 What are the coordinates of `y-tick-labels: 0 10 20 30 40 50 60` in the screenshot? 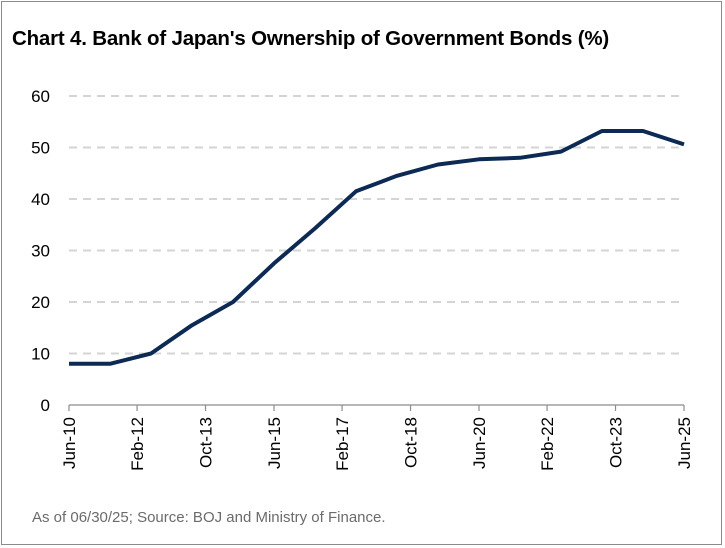 It's located at (40, 251).